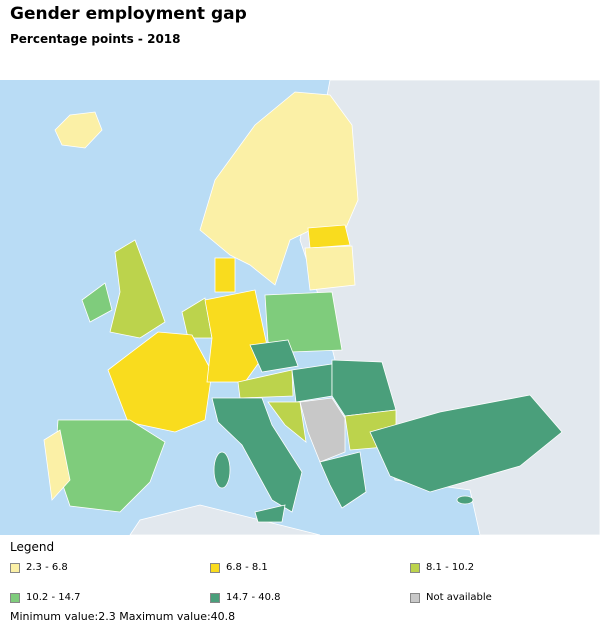 This screenshot has height=641, width=600. I want to click on legend-label: 10.2 - 14.7, so click(53, 597).